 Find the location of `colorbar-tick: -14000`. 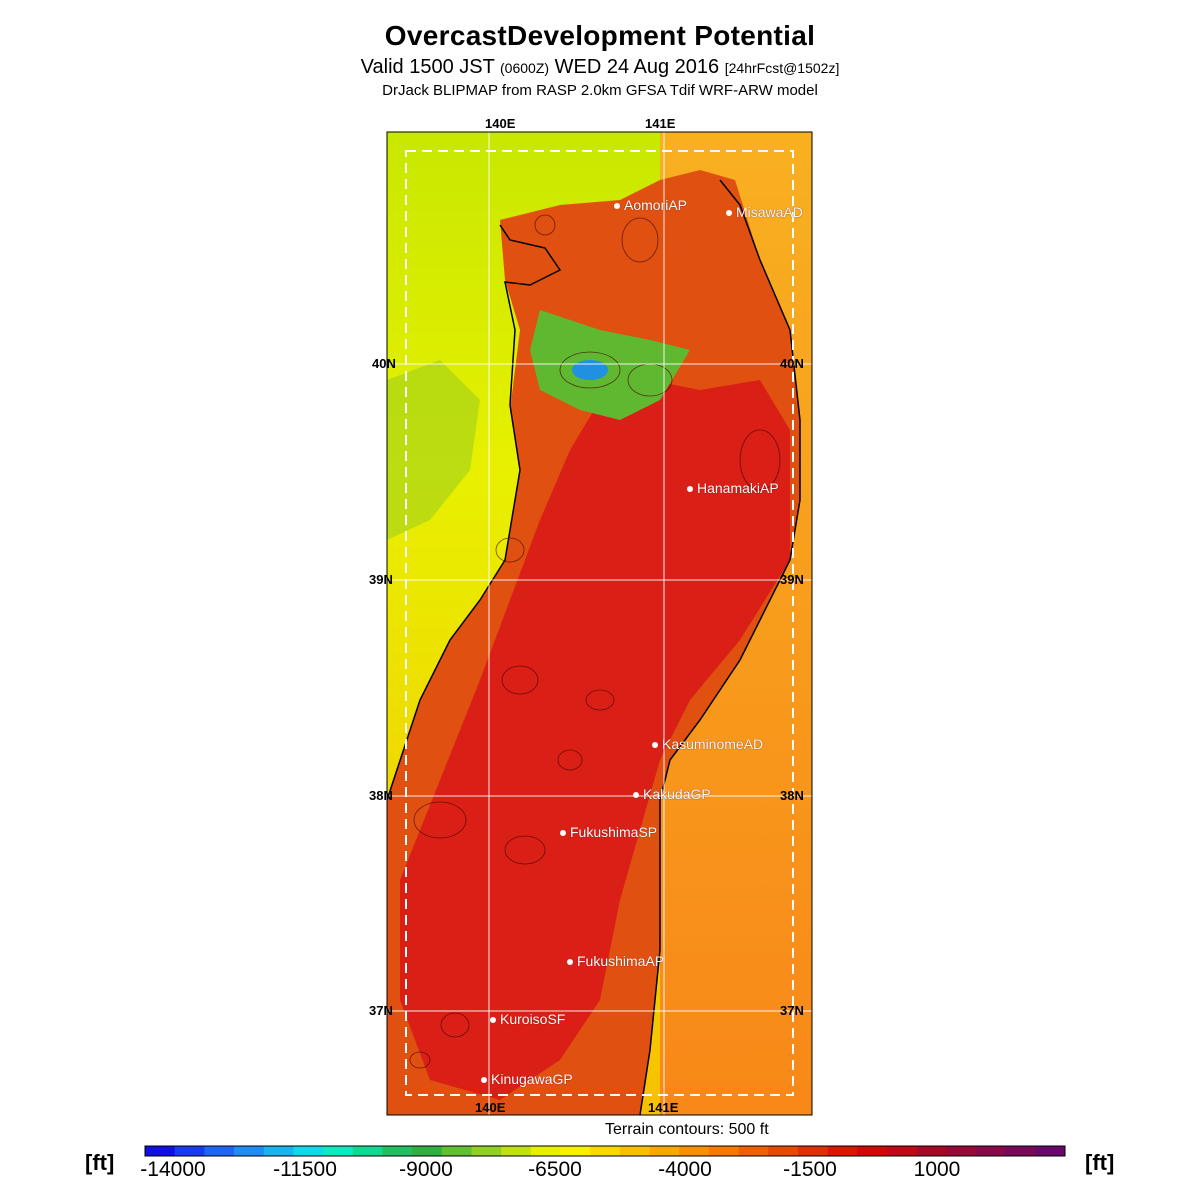

colorbar-tick: -14000 is located at coordinates (173, 1169).